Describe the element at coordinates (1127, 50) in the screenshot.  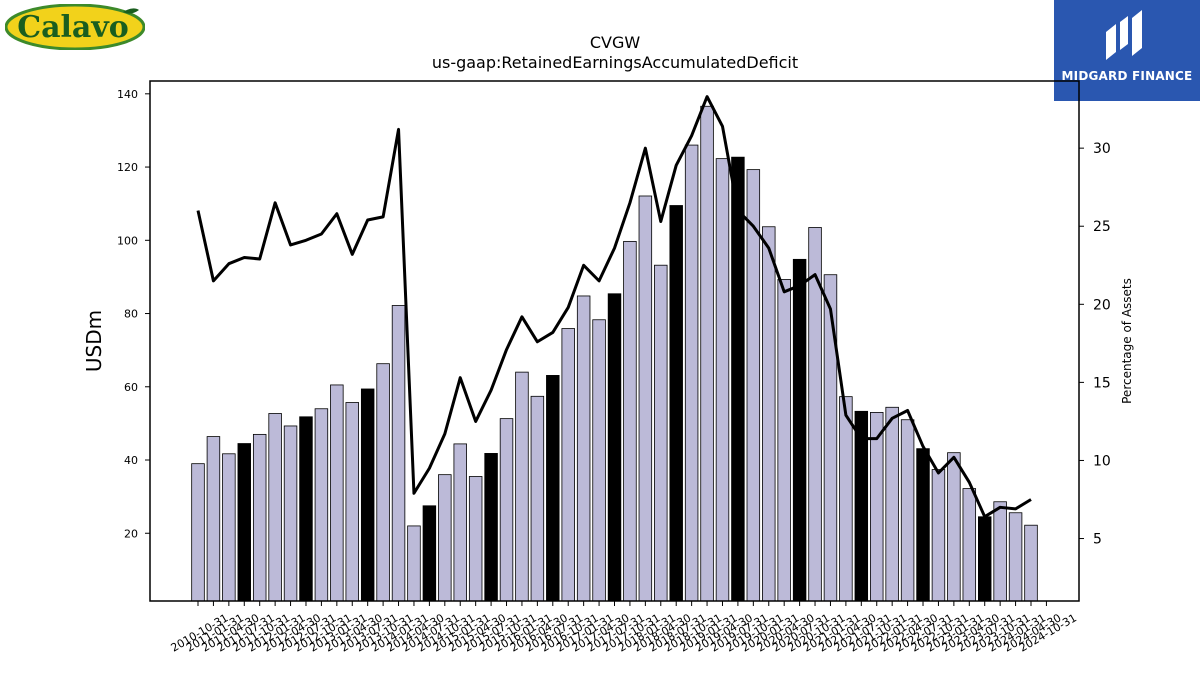
I see `midgard-finance-logo: MIDGARD FINANCE` at that location.